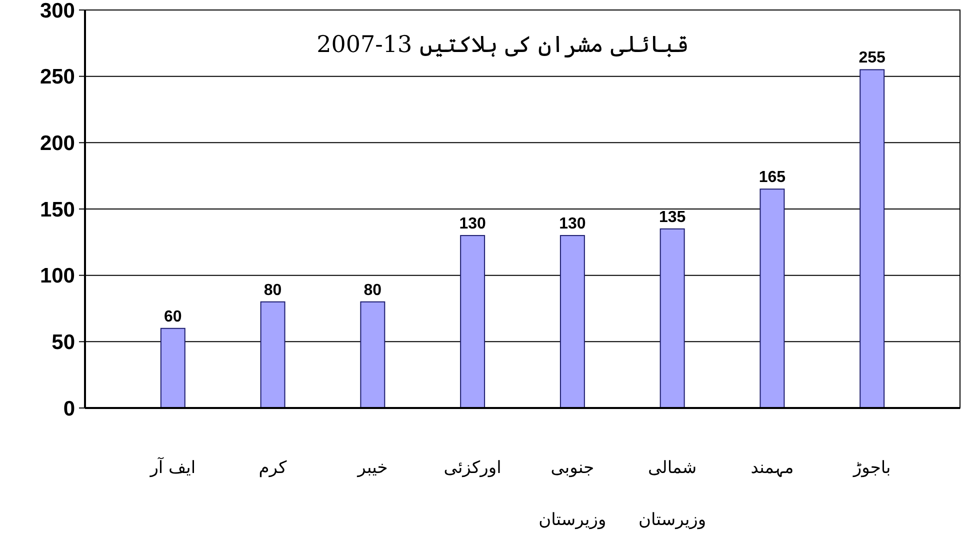 The width and height of the screenshot is (976, 549). I want to click on x-tick-label: اورکزئی, so click(473, 468).